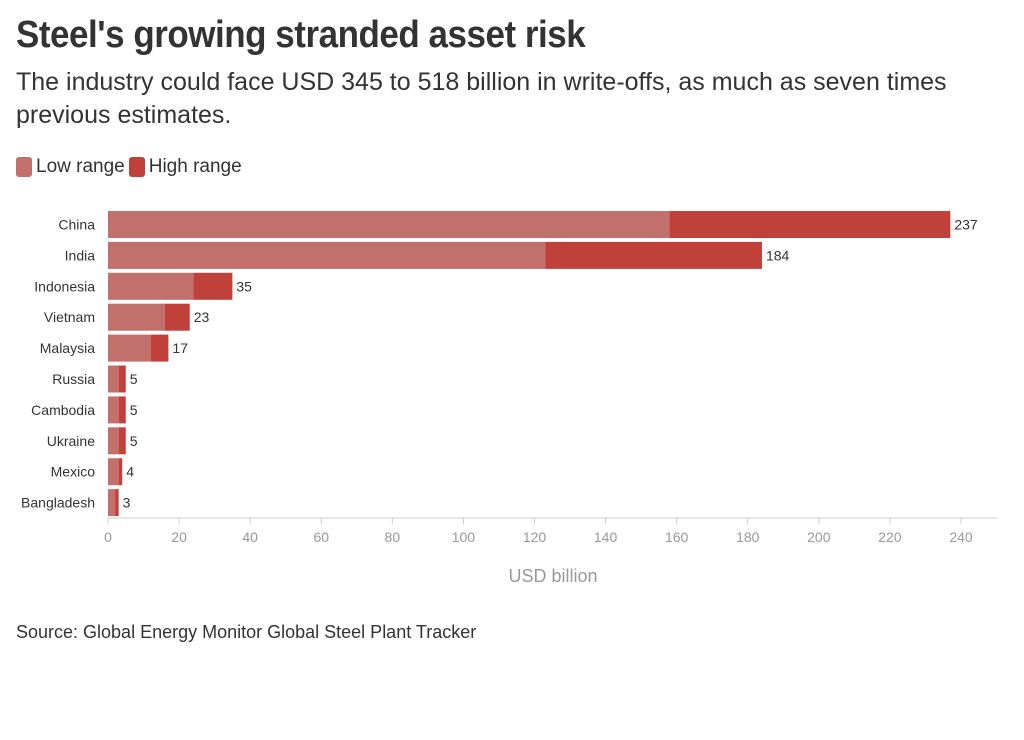  What do you see at coordinates (63, 410) in the screenshot?
I see `category-label-cambodia: Cambodia` at bounding box center [63, 410].